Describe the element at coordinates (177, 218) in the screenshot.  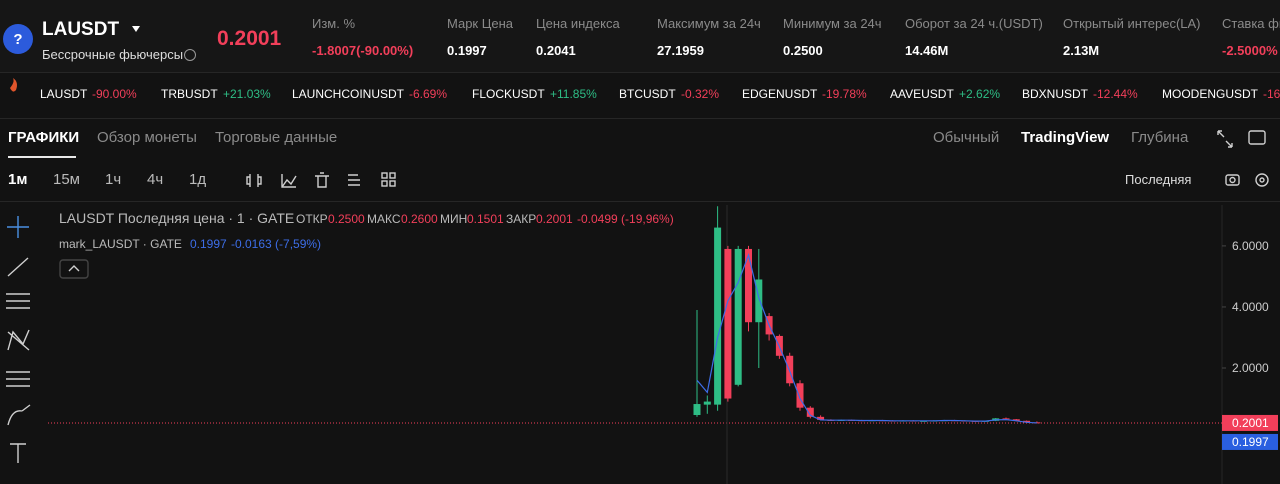
I see `legend-title: LAUSDT Последняя цена · 1 · GATE` at that location.